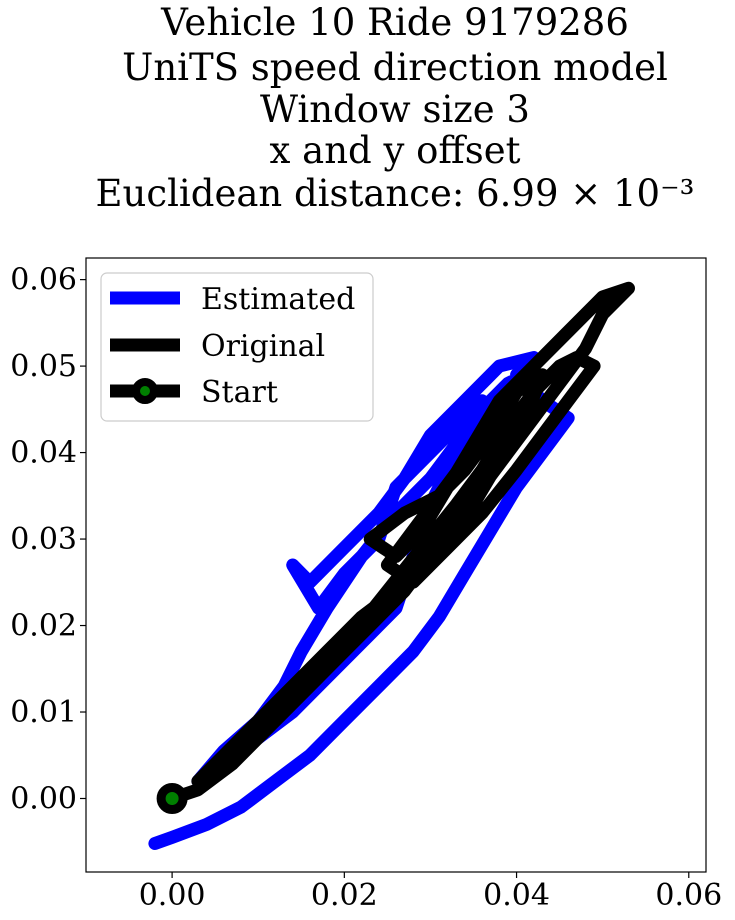  Describe the element at coordinates (395, 67) in the screenshot. I see `title-line-2: UniTS speed direction model` at that location.